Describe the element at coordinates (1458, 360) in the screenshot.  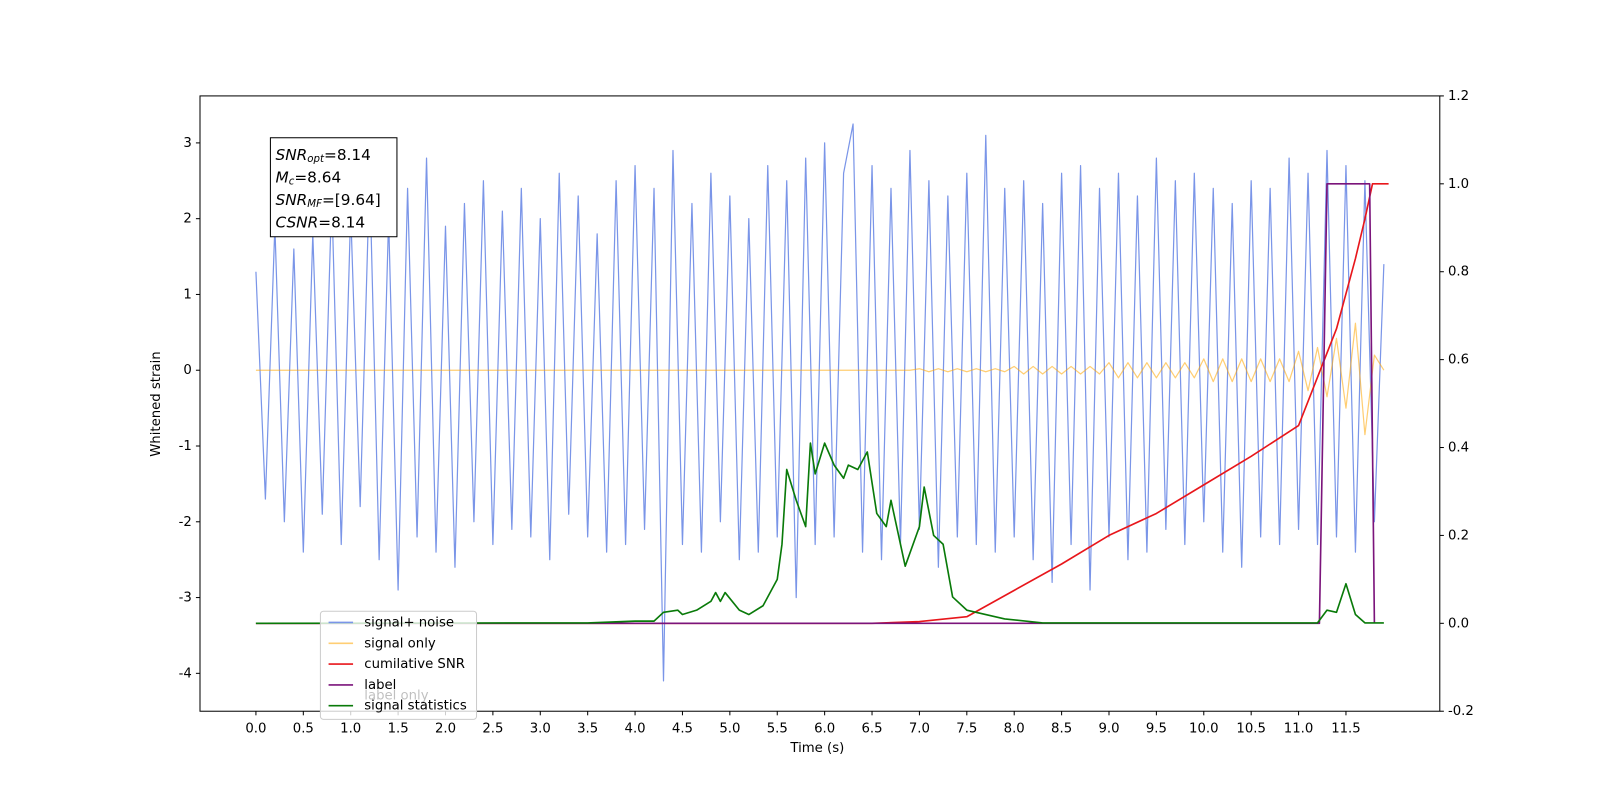
I see `y2-tick-label: 0.6` at that location.